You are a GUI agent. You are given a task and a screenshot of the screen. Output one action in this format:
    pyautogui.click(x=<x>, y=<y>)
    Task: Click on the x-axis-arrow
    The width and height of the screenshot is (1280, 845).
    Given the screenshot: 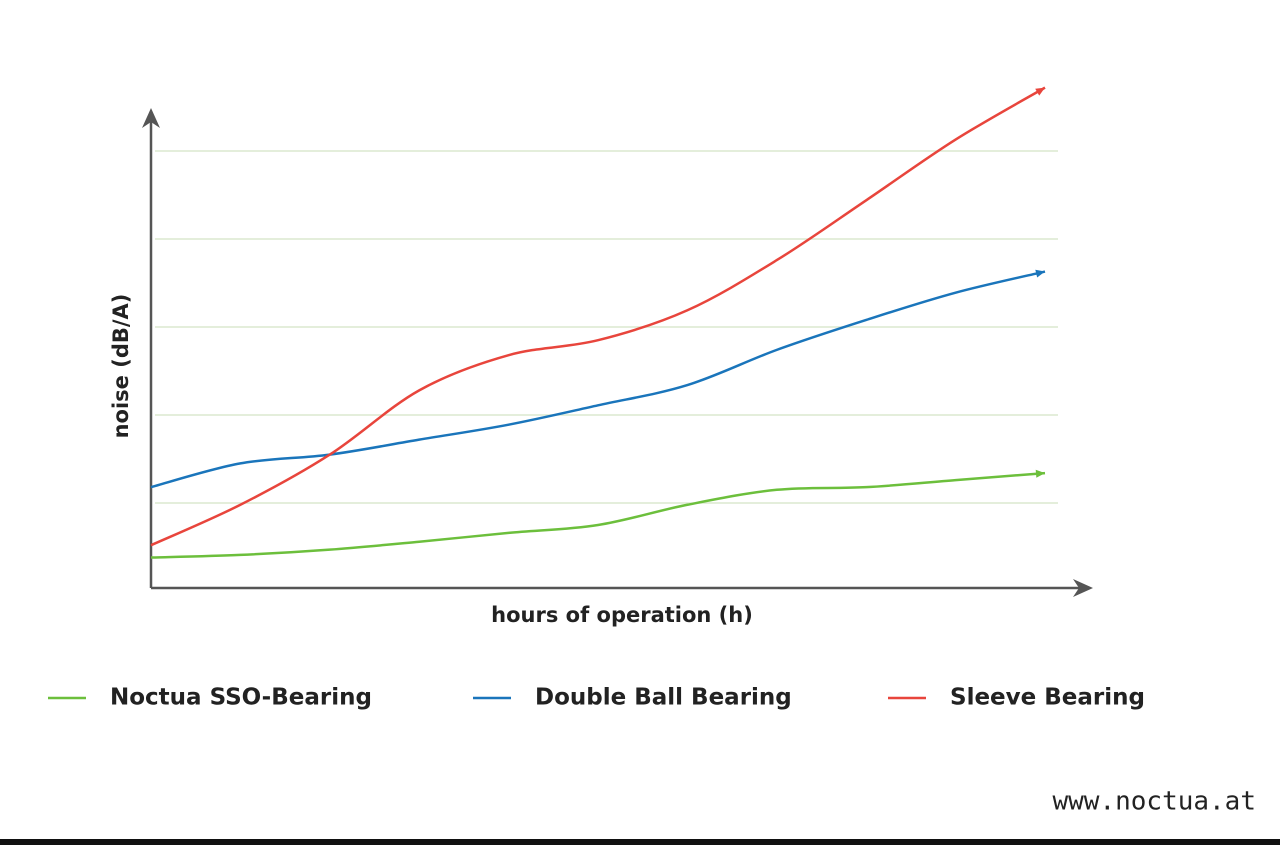 What is the action you would take?
    pyautogui.click(x=1083, y=588)
    